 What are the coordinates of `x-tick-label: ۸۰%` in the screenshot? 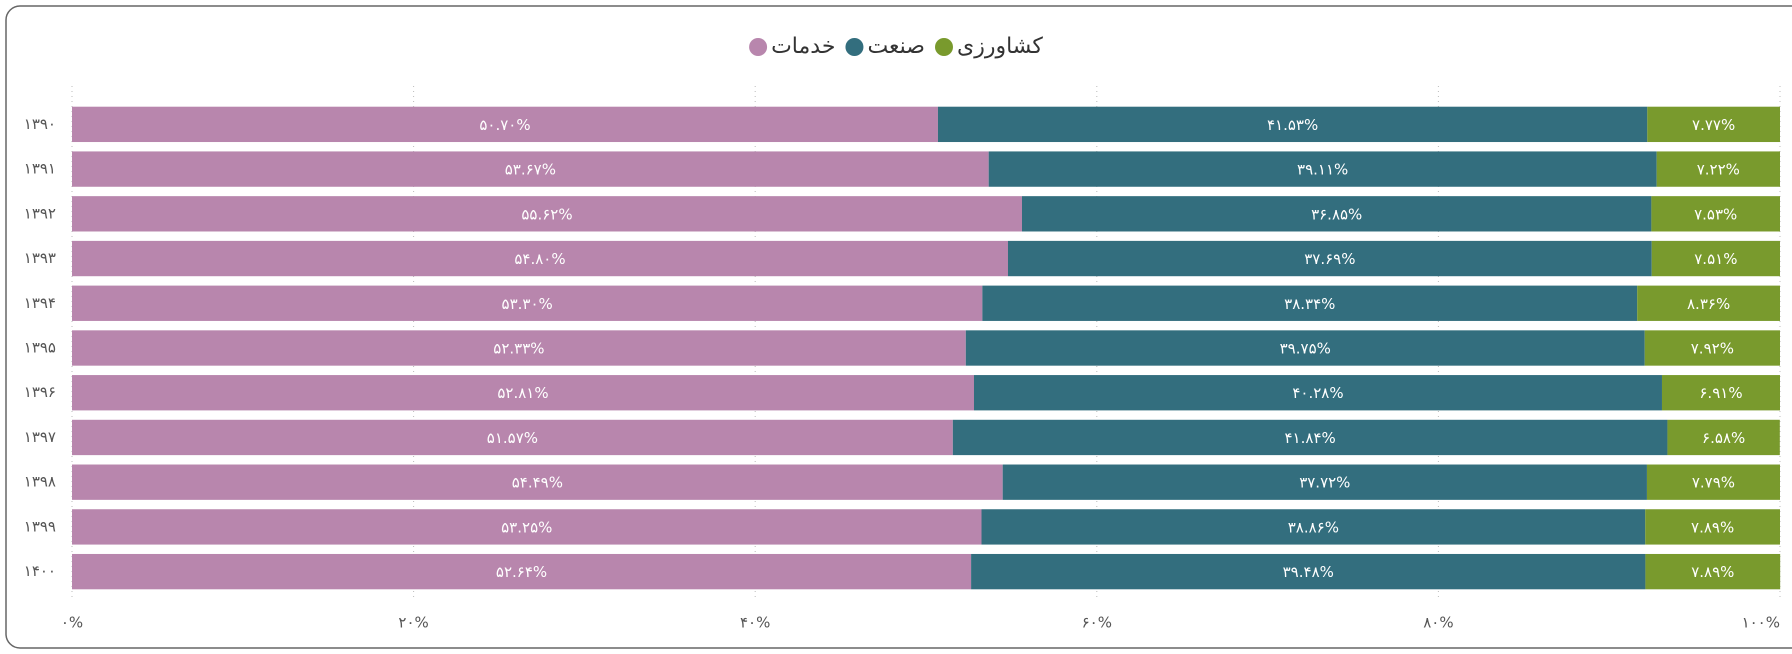 It's located at (1438, 623).